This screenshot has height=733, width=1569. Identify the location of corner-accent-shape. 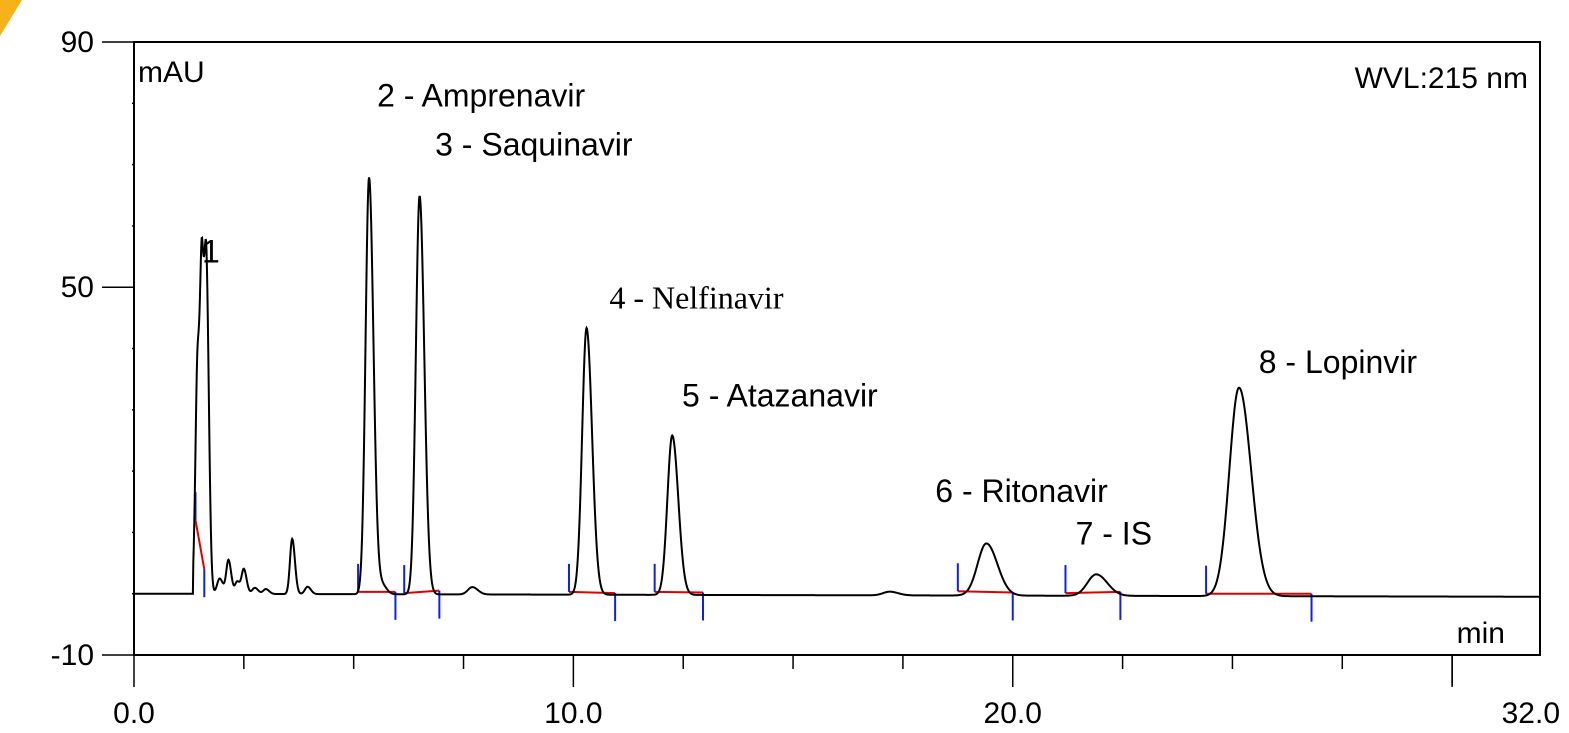
(11, 18).